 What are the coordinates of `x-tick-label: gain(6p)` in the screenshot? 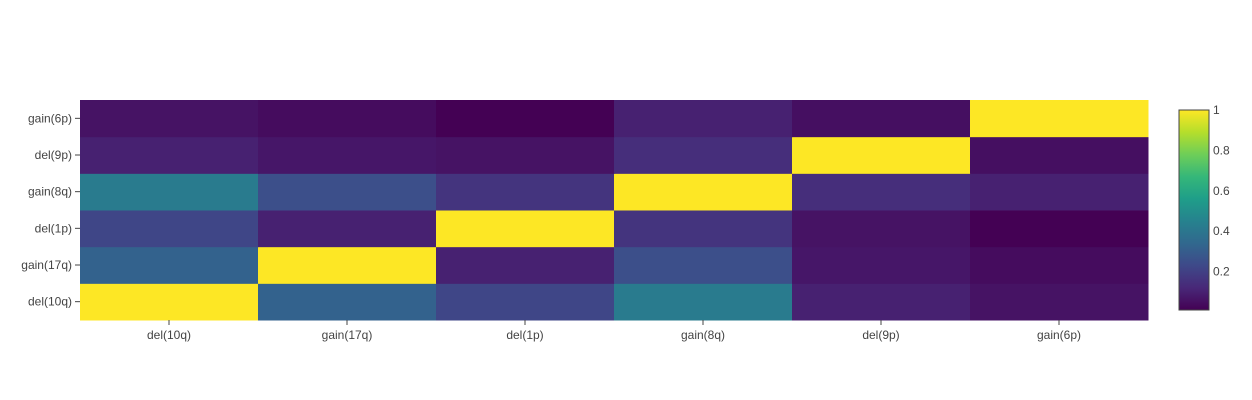 It's located at (1059, 335).